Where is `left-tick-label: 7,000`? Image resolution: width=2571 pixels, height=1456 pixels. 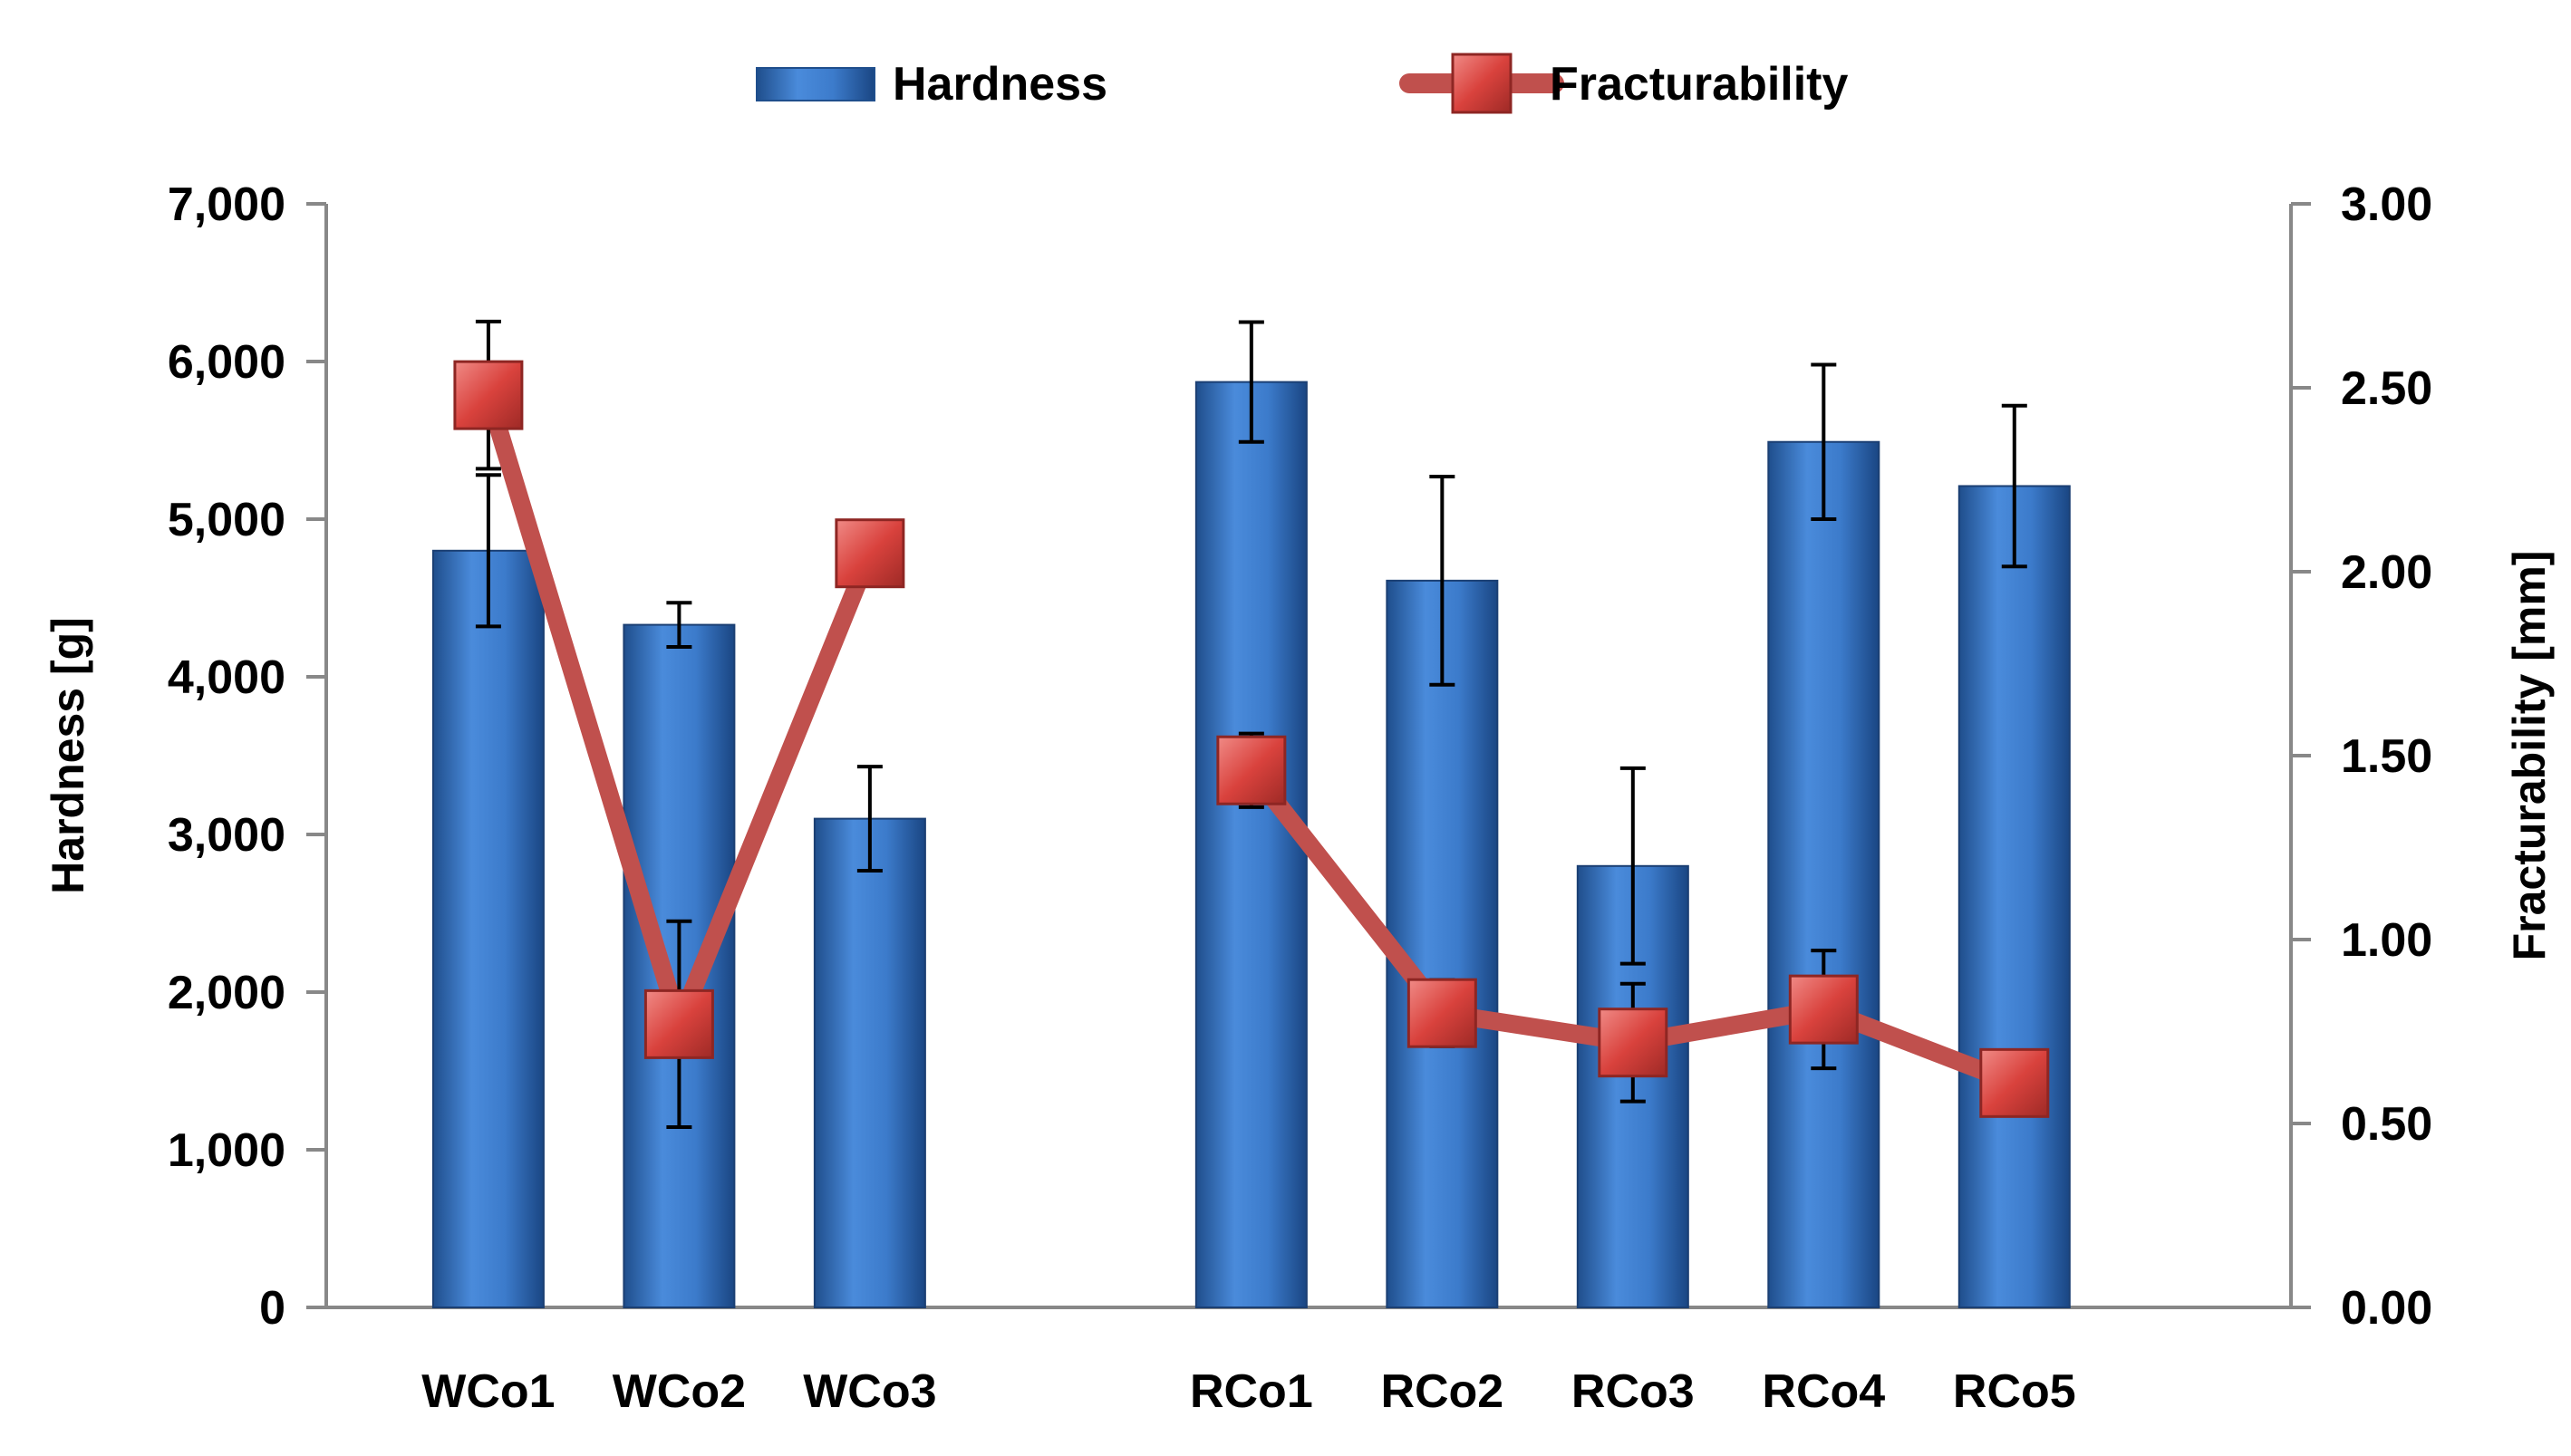 left-tick-label: 7,000 is located at coordinates (226, 204).